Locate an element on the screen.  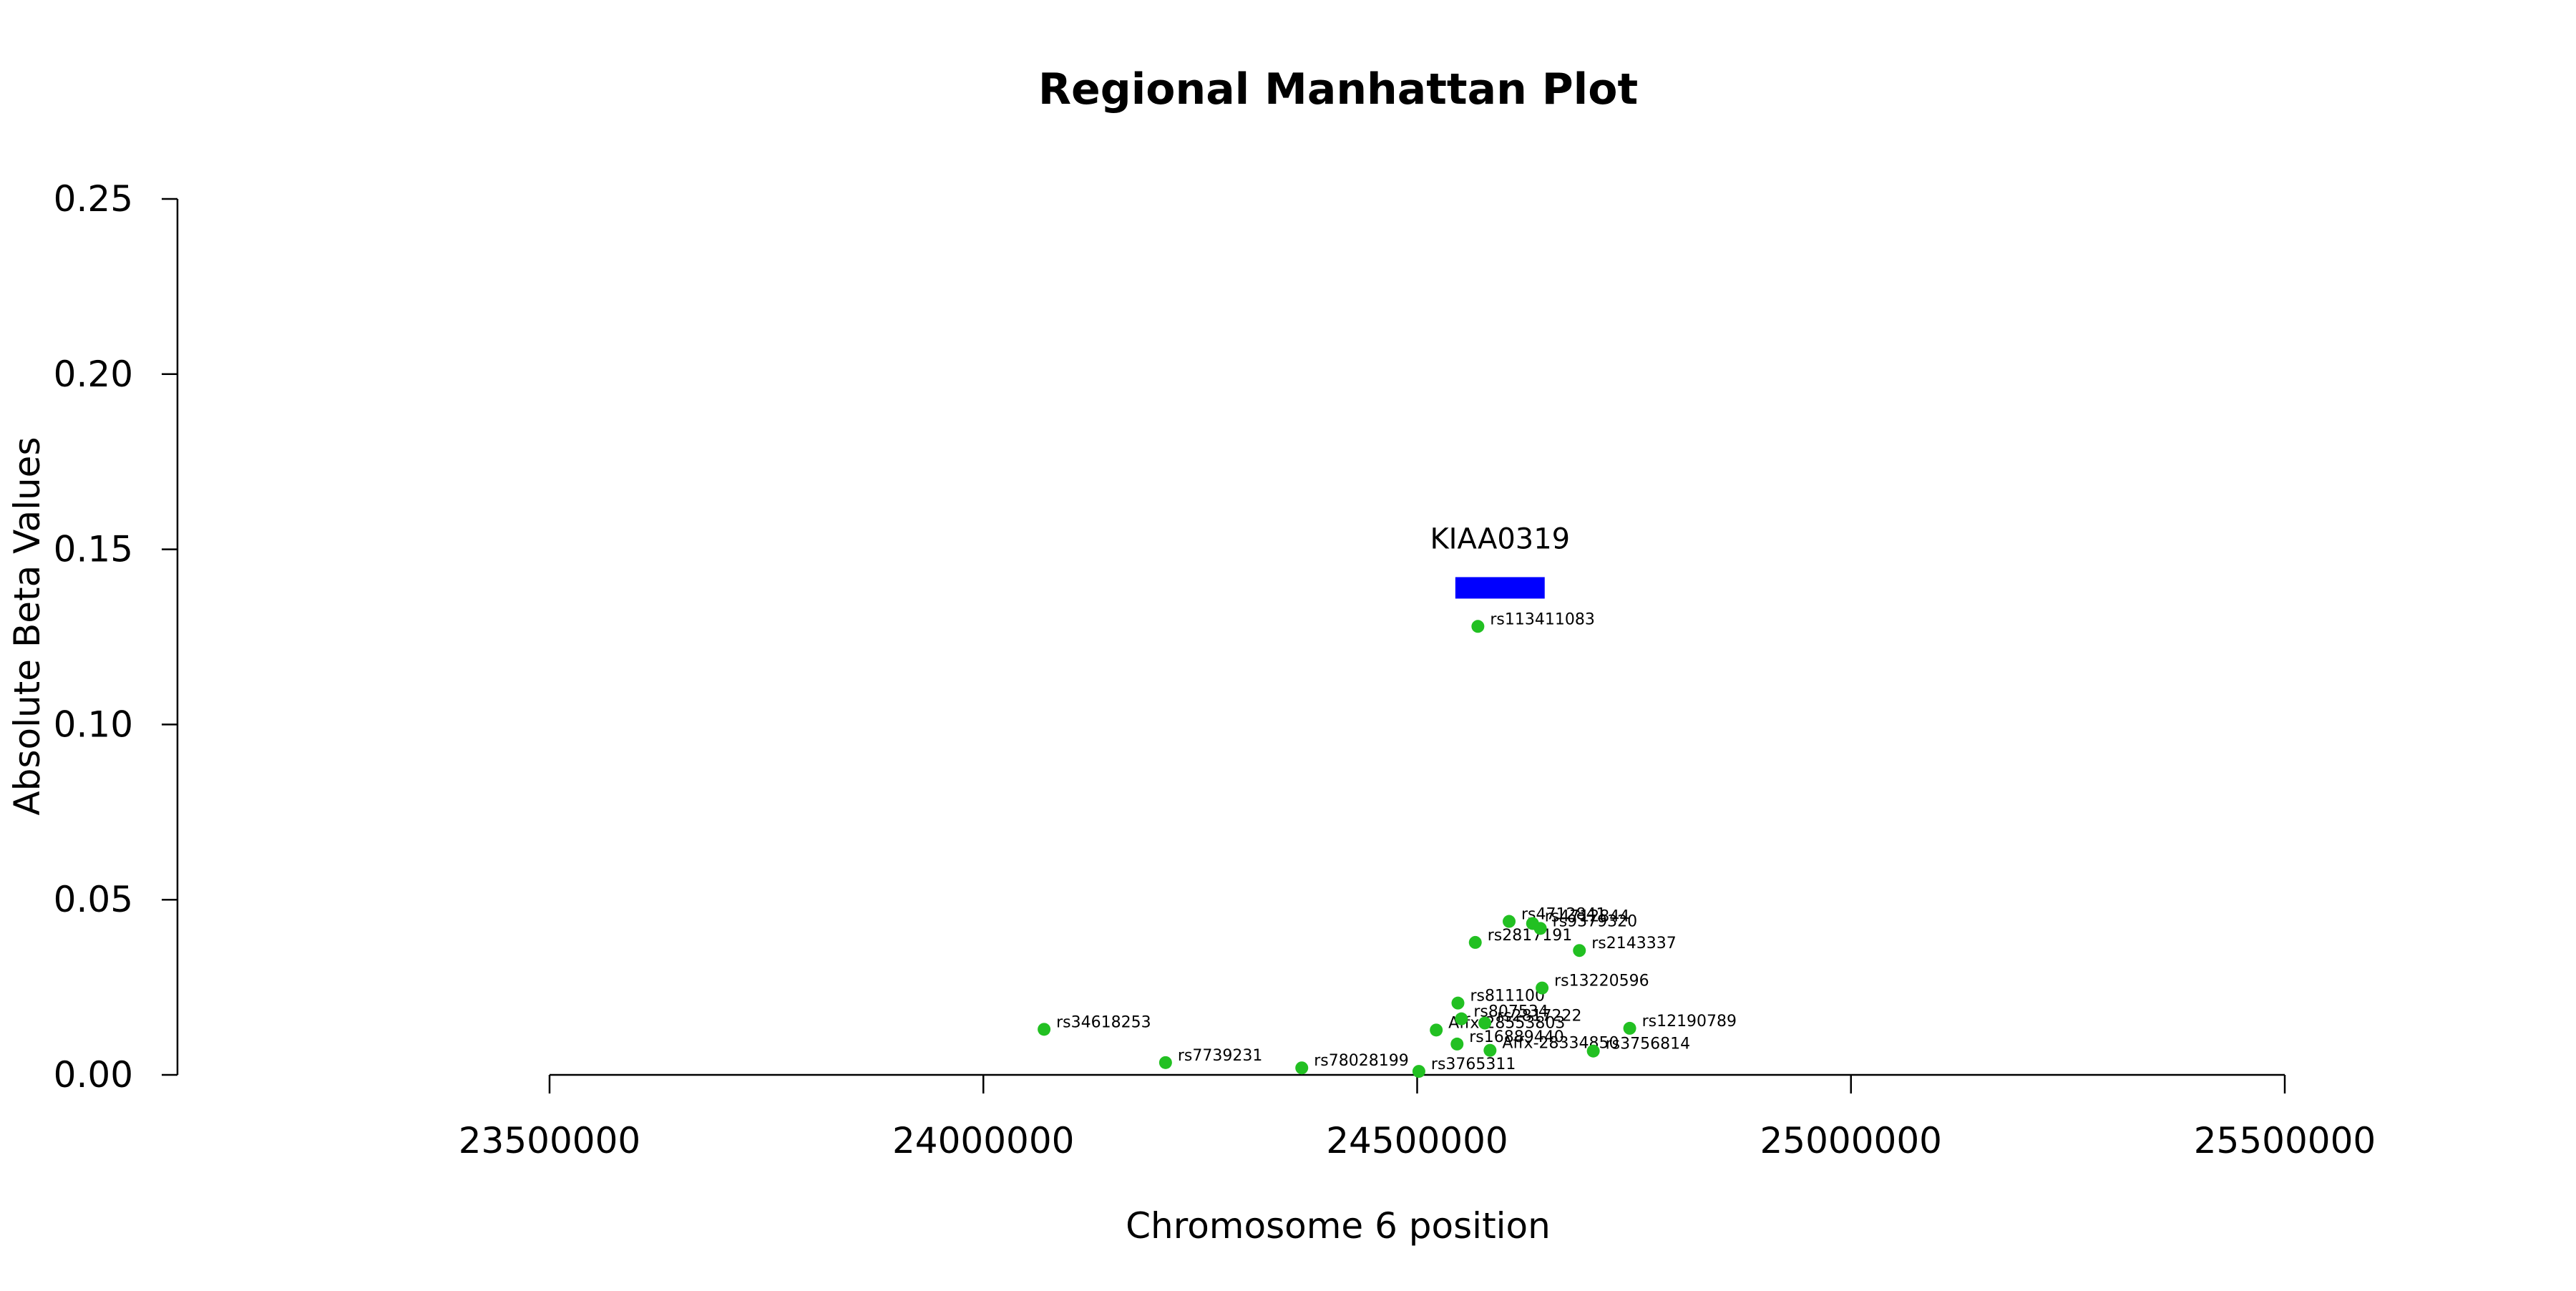
snp-label: rs2143337 is located at coordinates (1634, 944).